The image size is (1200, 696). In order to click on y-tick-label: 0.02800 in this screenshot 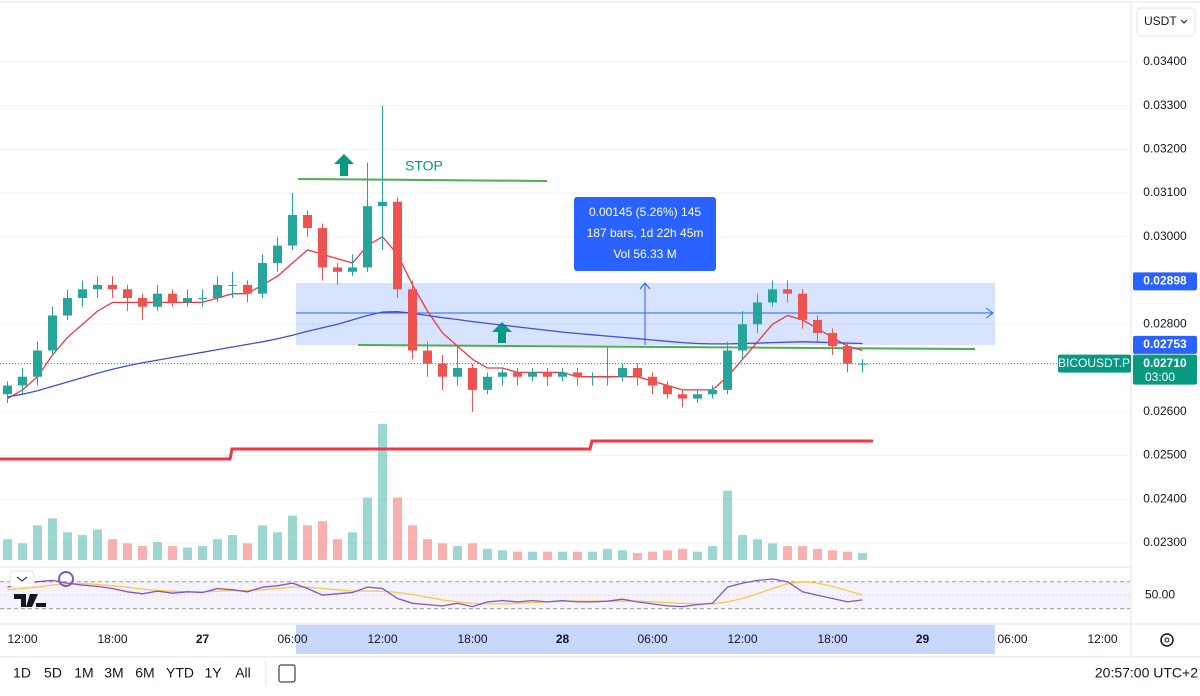, I will do `click(1165, 323)`.